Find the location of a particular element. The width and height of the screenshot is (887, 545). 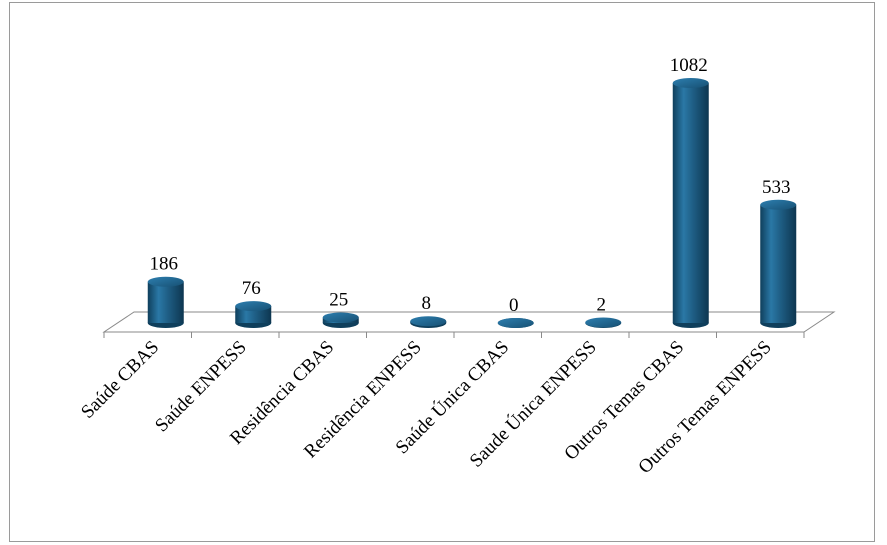

data-label: 533 is located at coordinates (776, 187).